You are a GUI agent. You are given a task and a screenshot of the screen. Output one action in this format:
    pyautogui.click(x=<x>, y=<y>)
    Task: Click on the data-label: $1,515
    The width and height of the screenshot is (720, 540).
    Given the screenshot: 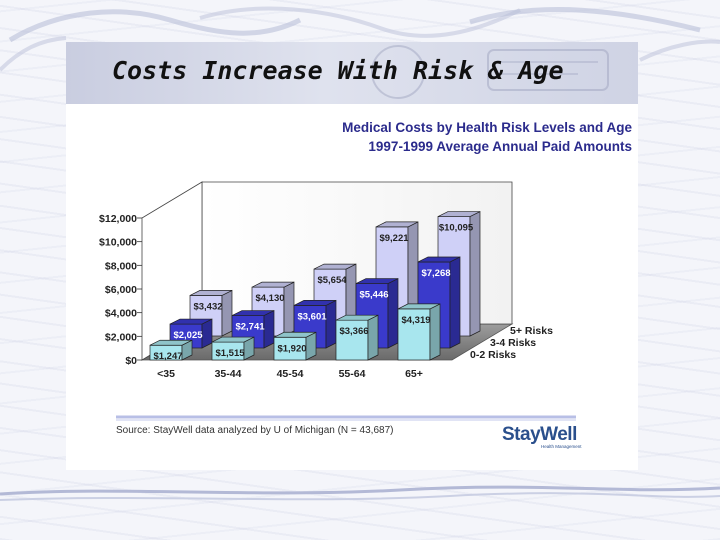 What is the action you would take?
    pyautogui.click(x=230, y=353)
    